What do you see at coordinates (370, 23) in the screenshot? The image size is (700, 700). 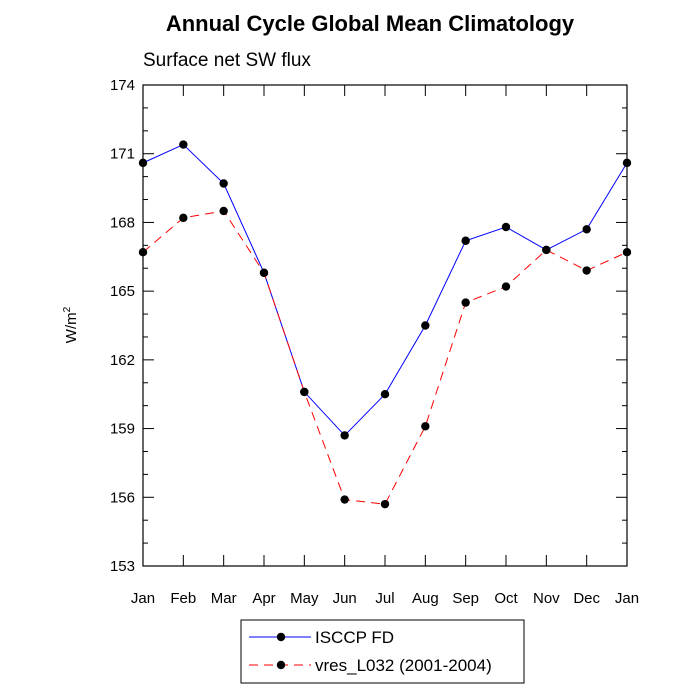 I see `chart-title: Annual Cycle Global Mean Climatology` at bounding box center [370, 23].